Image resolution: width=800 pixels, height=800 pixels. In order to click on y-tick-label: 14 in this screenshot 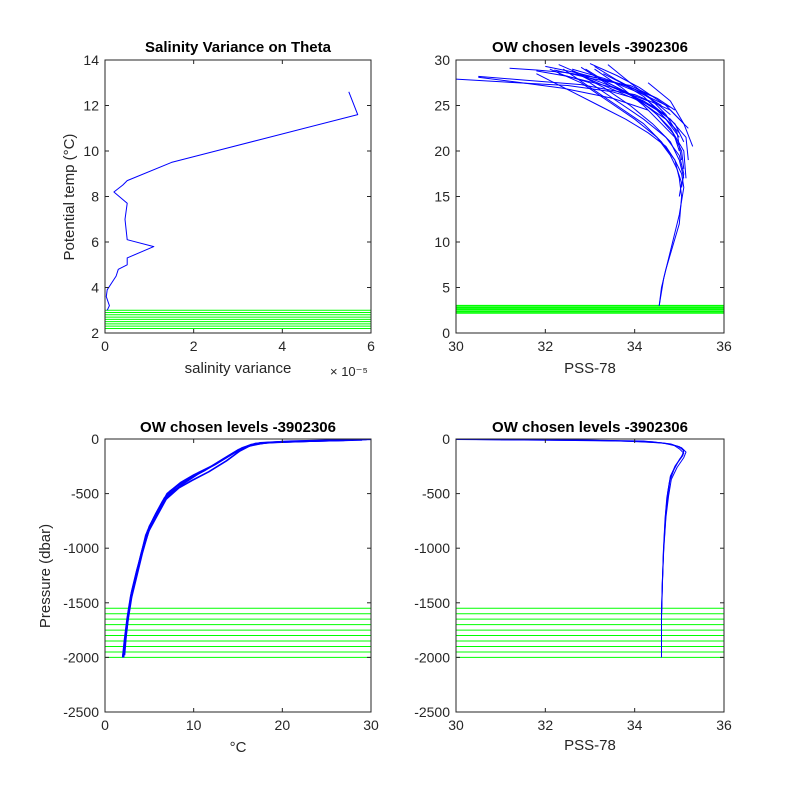, I will do `click(91, 60)`.